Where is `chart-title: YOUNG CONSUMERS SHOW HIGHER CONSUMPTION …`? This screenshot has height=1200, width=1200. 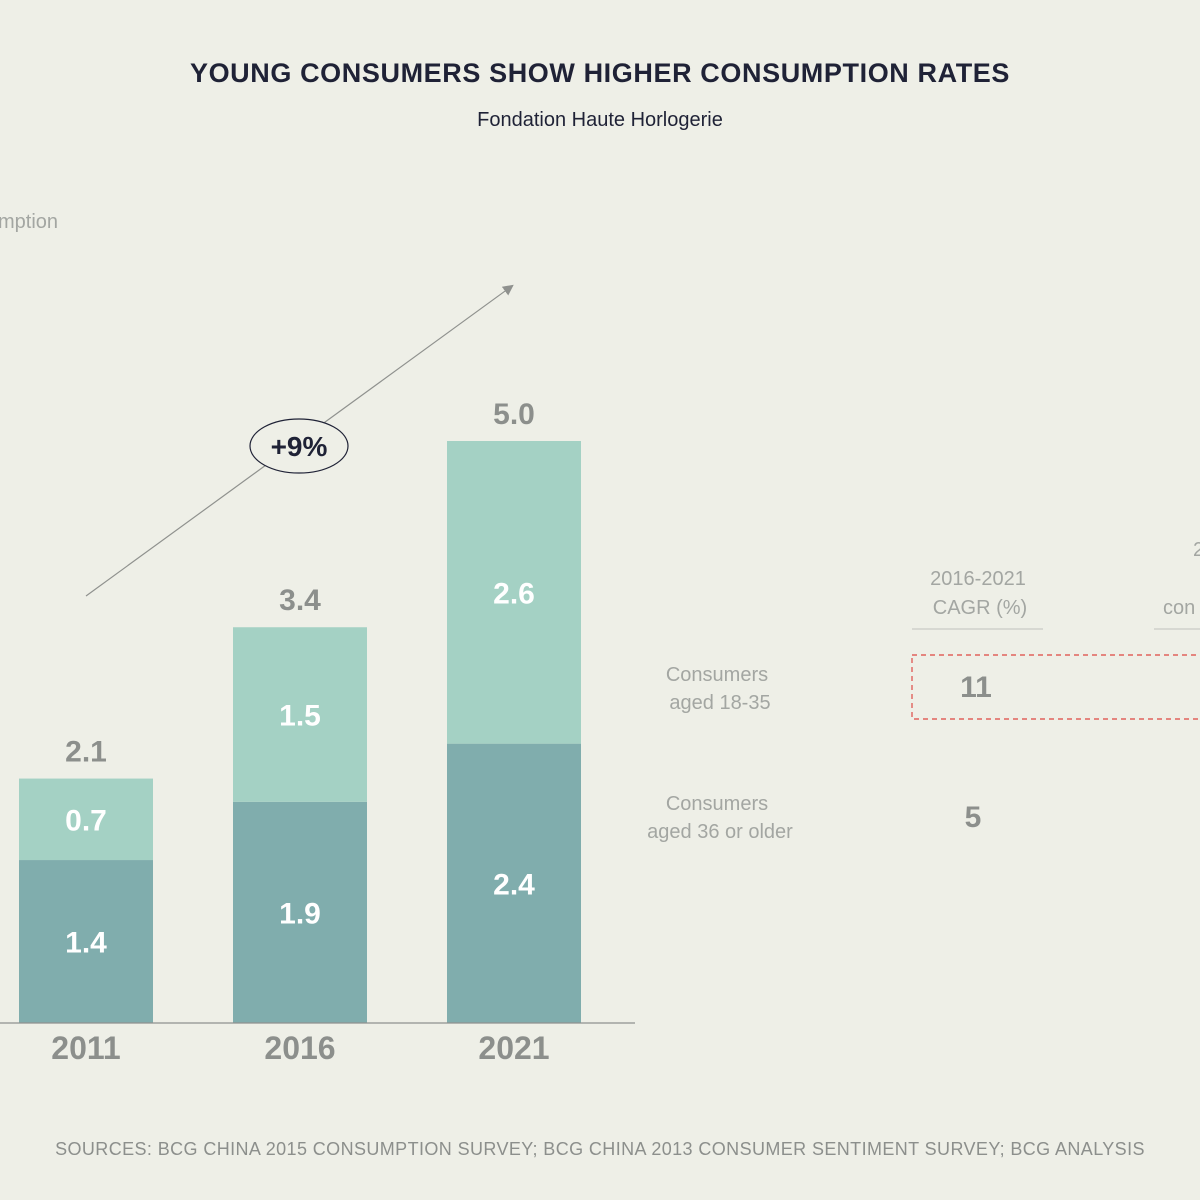 chart-title: YOUNG CONSUMERS SHOW HIGHER CONSUMPTION … is located at coordinates (600, 73).